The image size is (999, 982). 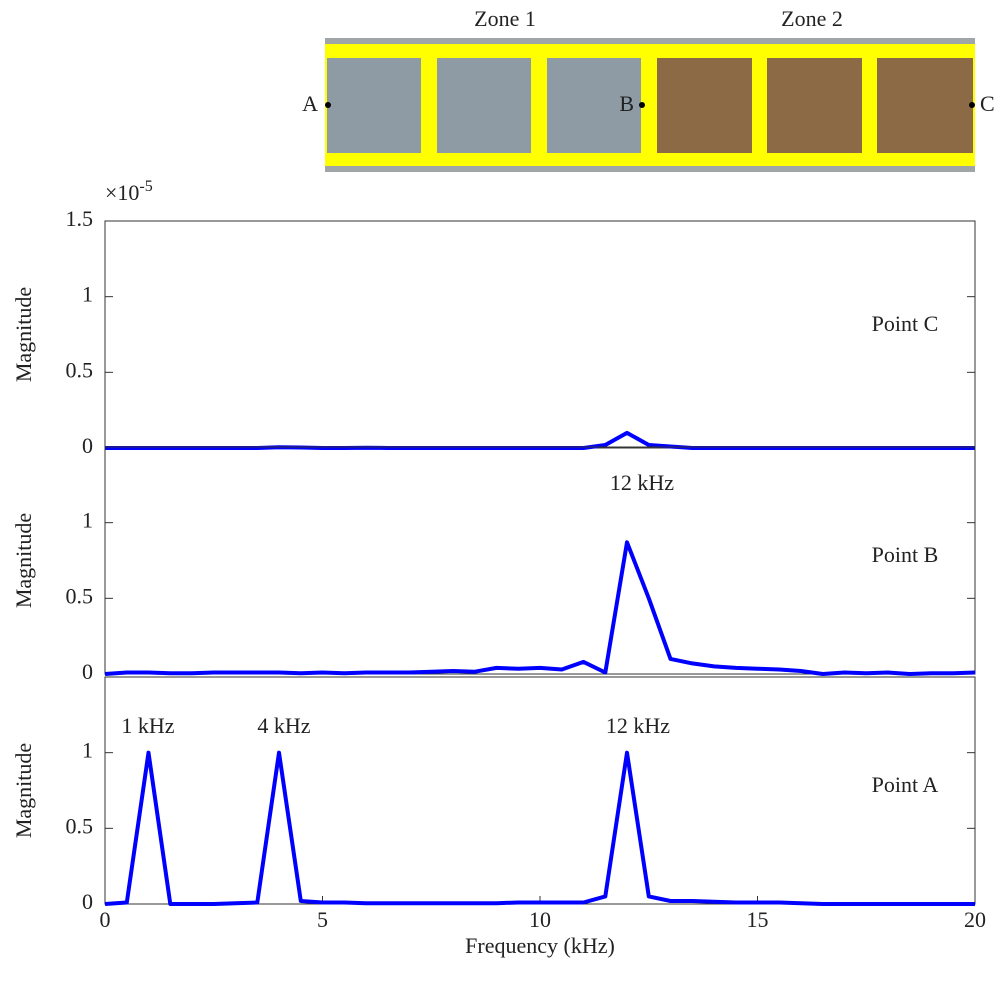 I want to click on x-axis-label: Frequency (kHz), so click(x=540, y=945).